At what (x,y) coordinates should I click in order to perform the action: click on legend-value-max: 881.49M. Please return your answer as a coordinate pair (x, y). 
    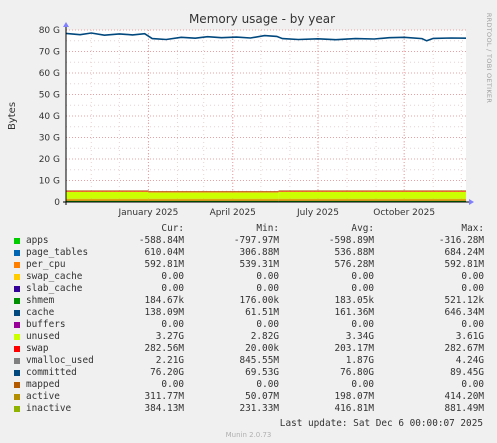
    Looking at the image, I should click on (464, 408).